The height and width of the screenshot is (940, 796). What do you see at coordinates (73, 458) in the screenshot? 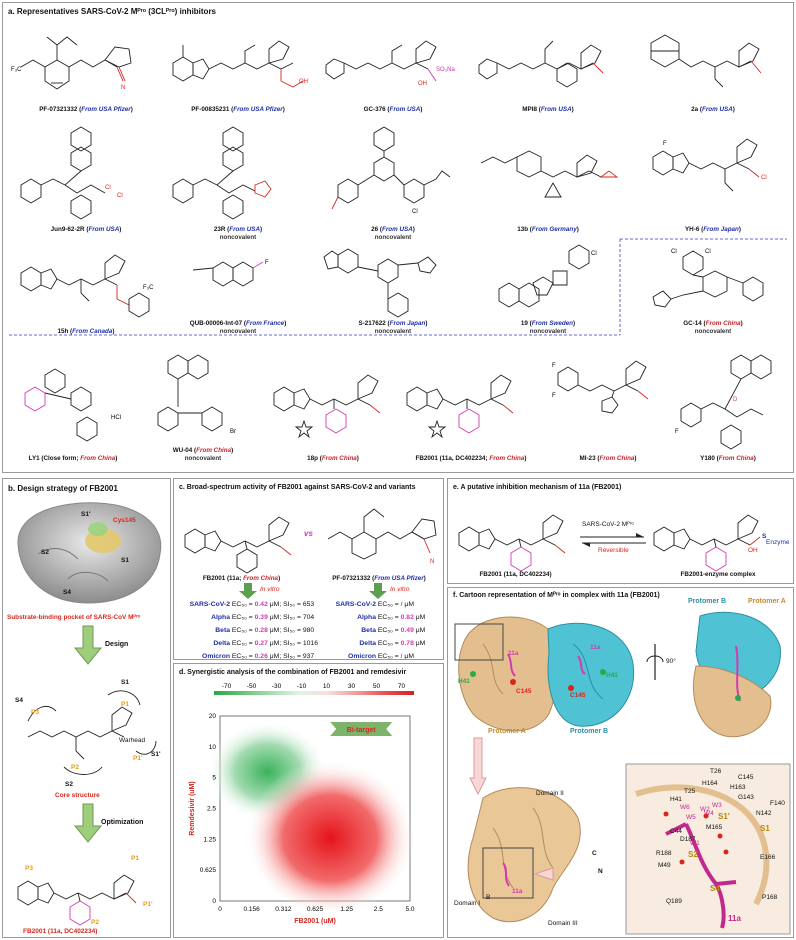
I see `caption-ly1: LY1 (Close form; From China)` at bounding box center [73, 458].